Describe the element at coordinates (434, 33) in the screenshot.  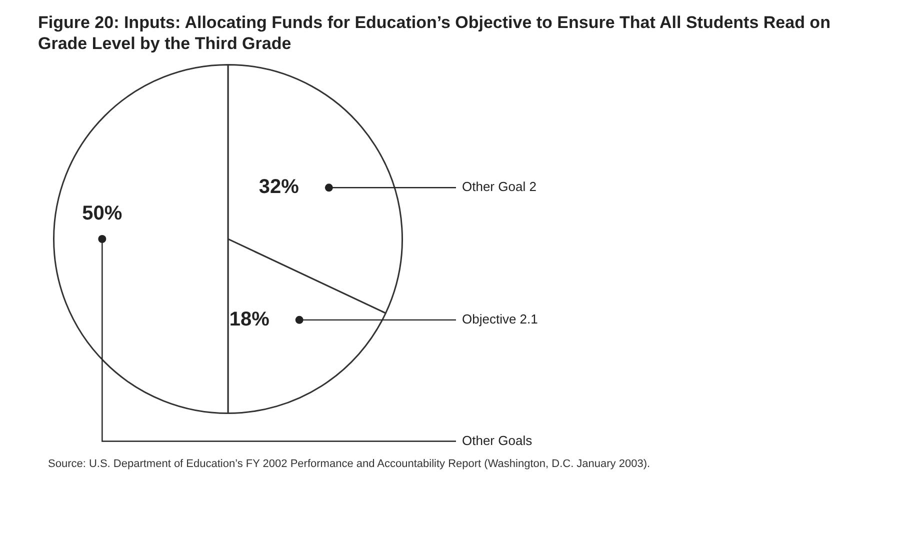
I see `chart-title: Figure 20: Inputs: Allocating Funds for Education’s Objective to Ensure That All Students Read on Grade Level by the Third Grade` at that location.